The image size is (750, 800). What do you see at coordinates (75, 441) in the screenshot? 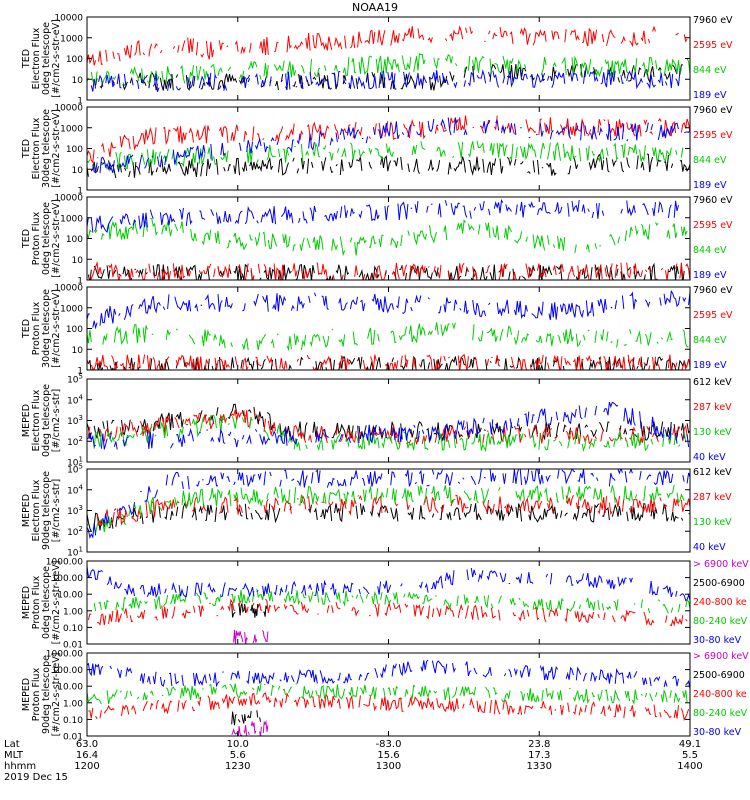
I see `y-tick-label: 10²` at bounding box center [75, 441].